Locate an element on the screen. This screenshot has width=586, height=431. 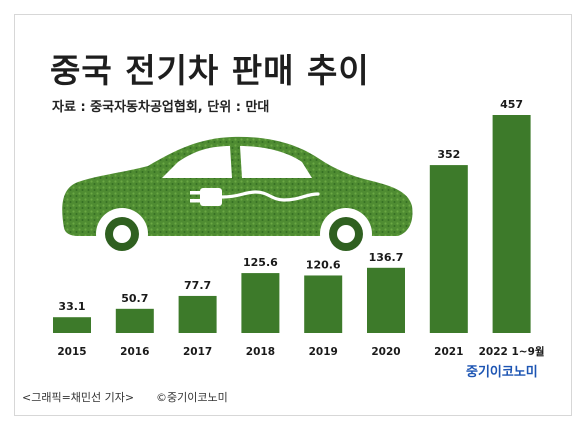
chart-title: 중국 전기차 판매 추이 is located at coordinates (210, 70).